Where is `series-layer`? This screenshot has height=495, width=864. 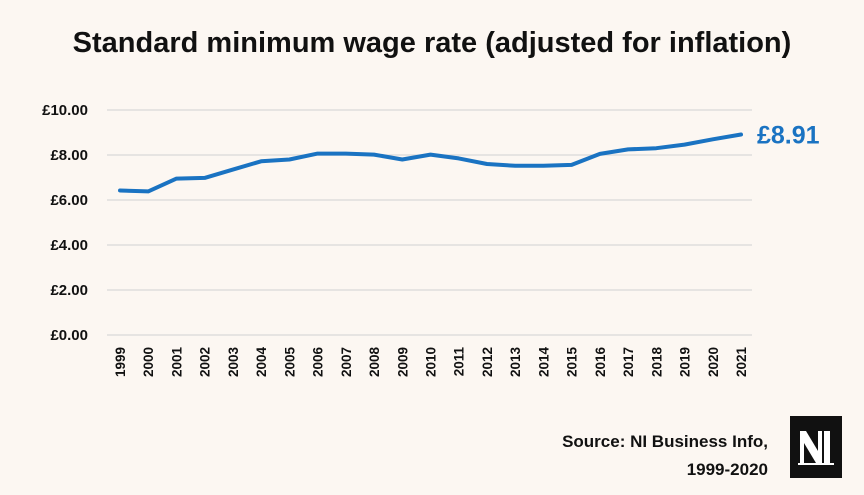
series-layer is located at coordinates (430, 163).